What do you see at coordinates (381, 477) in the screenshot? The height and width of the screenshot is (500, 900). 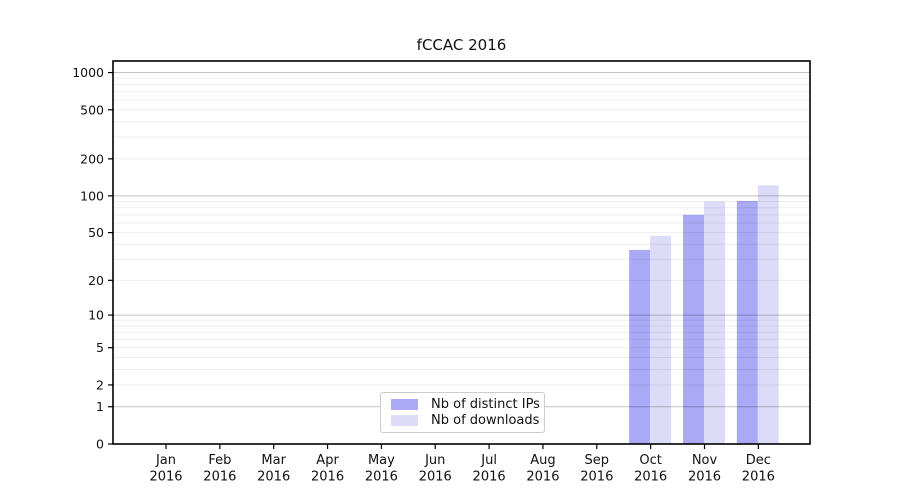 I see `x-tick-label-year-May: 2016` at bounding box center [381, 477].